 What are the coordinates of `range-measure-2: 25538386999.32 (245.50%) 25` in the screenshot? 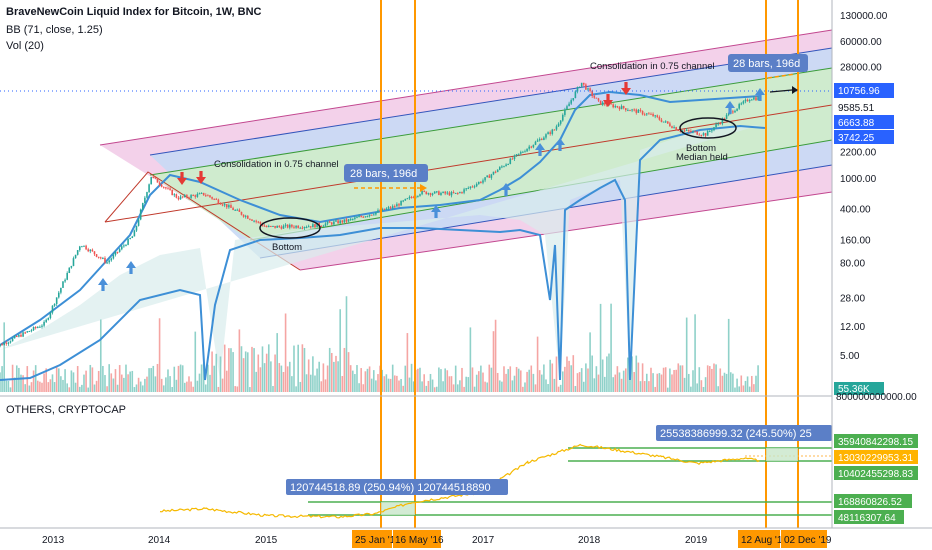 It's located at (744, 433).